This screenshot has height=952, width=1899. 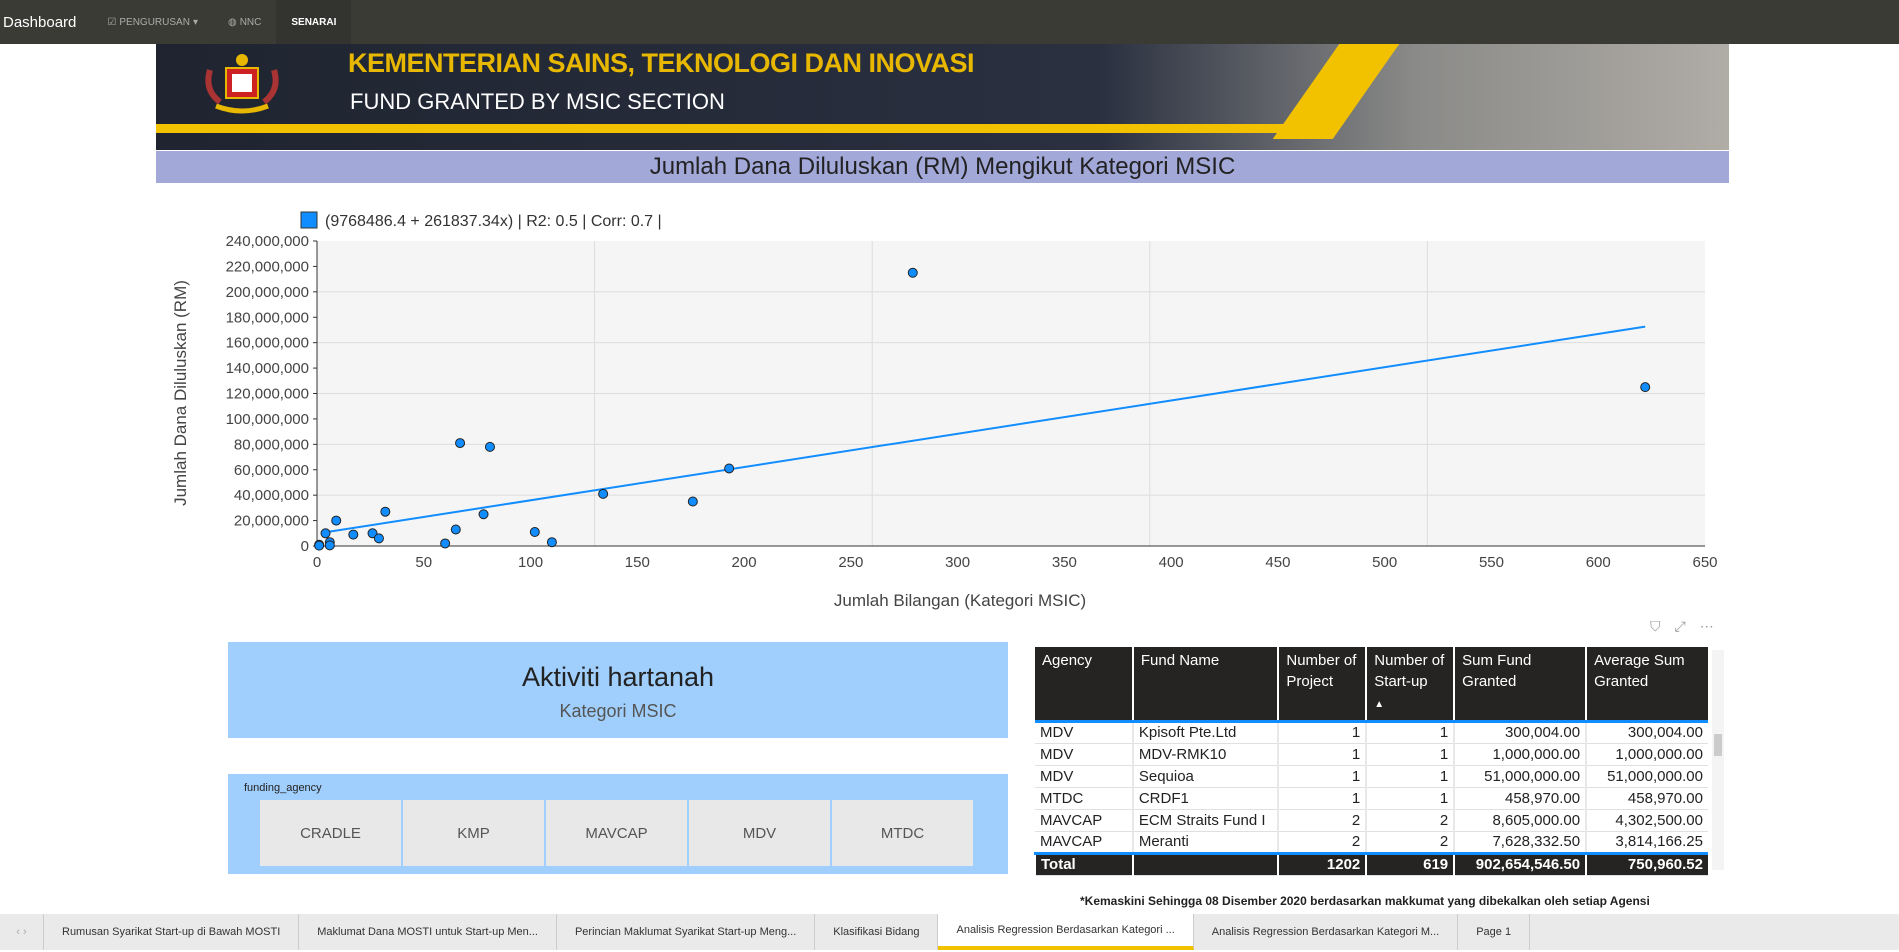 I want to click on col-sum-fund-granted: Sum Fund Granted, so click(x=1520, y=685).